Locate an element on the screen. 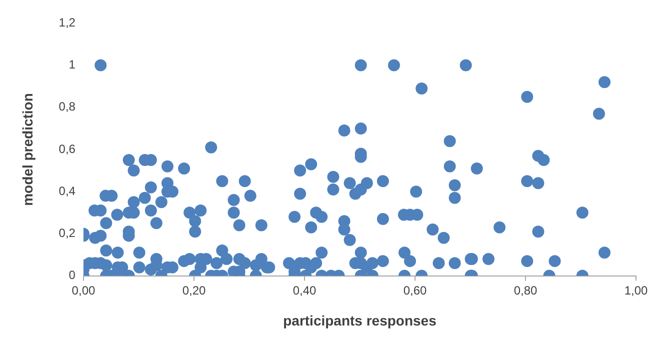 This screenshot has width=660, height=346. y-tick-label: 1,2 is located at coordinates (67, 23).